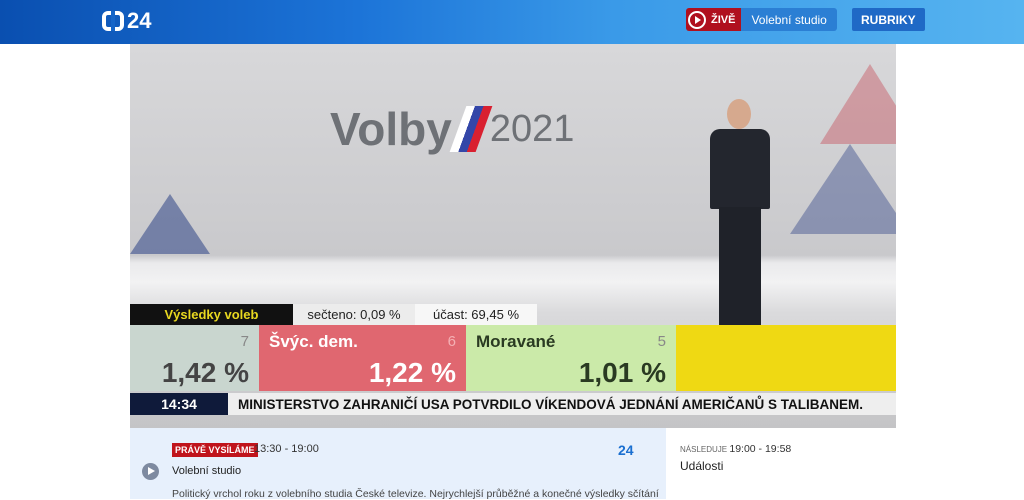 Image resolution: width=1024 pixels, height=500 pixels. I want to click on party-card, so click(786, 358).